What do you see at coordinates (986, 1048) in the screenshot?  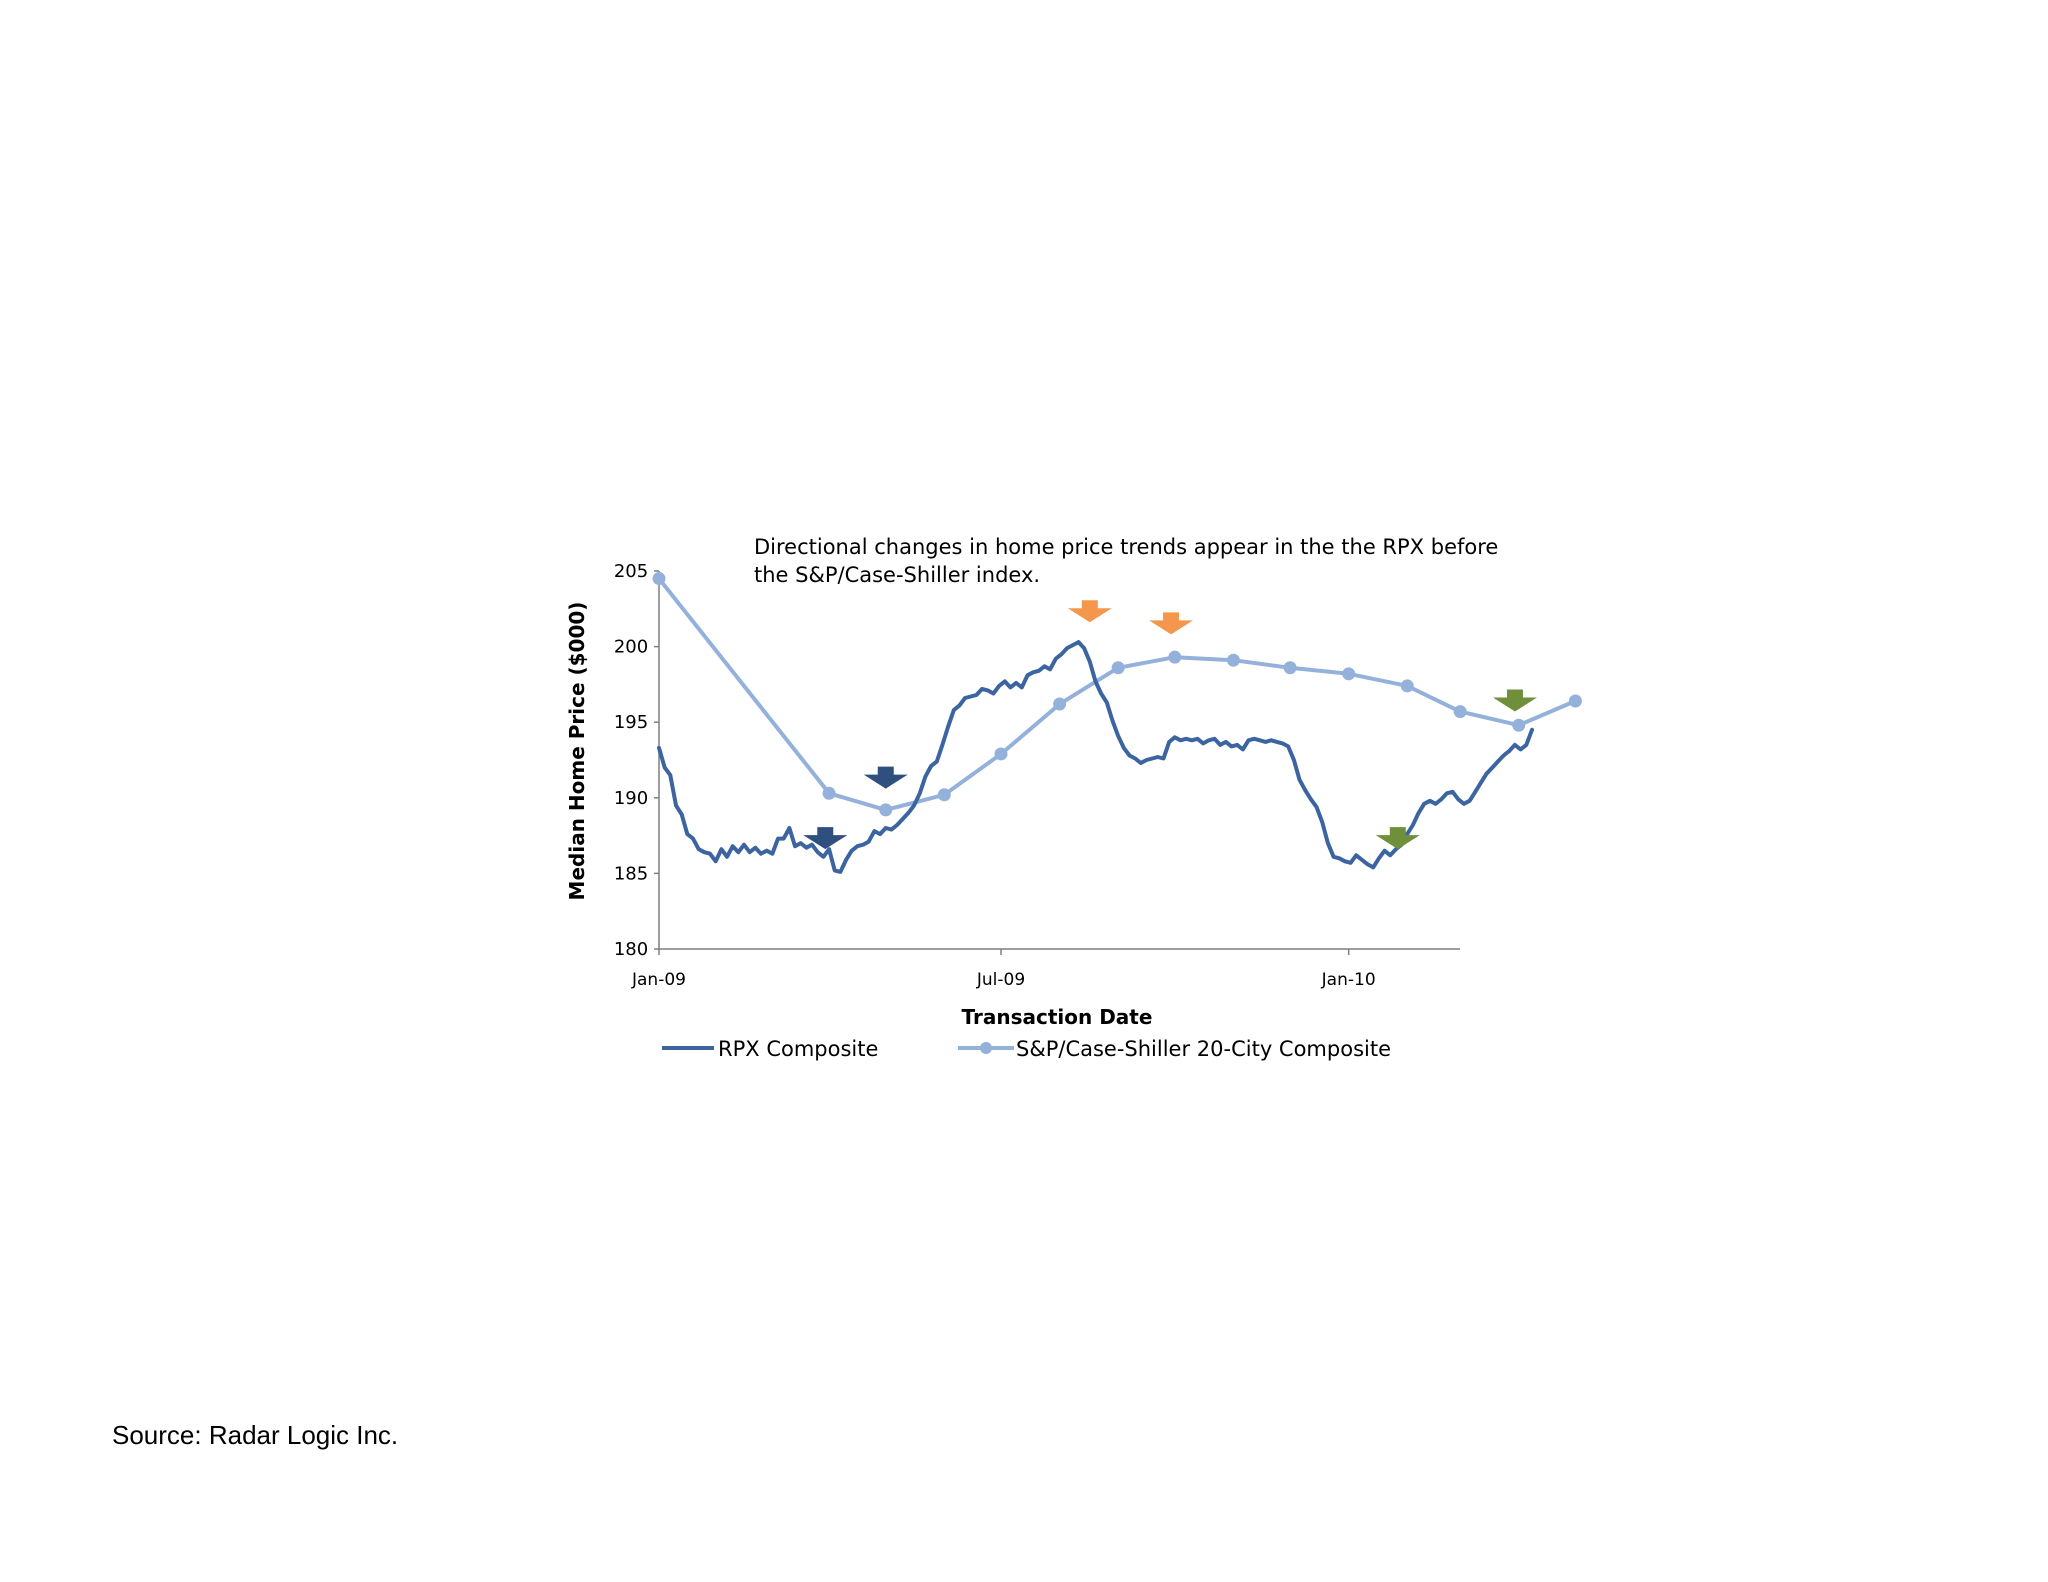 I see `legend-marker-cs` at bounding box center [986, 1048].